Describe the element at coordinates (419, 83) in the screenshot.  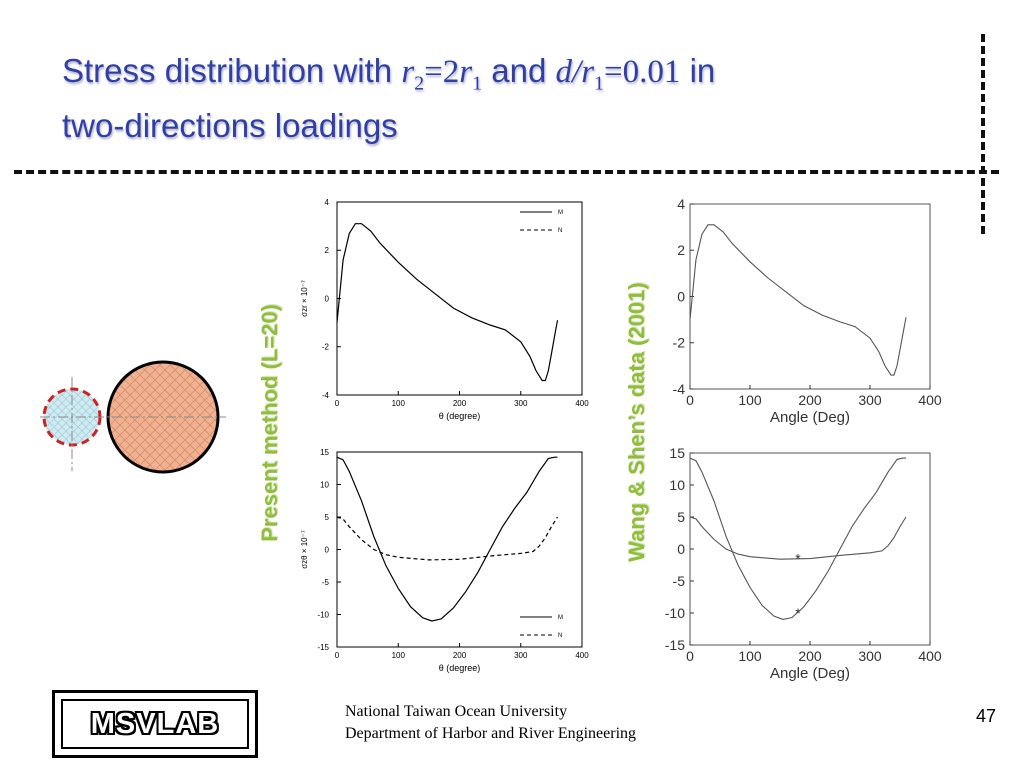
I see `title-sub-2: 2` at that location.